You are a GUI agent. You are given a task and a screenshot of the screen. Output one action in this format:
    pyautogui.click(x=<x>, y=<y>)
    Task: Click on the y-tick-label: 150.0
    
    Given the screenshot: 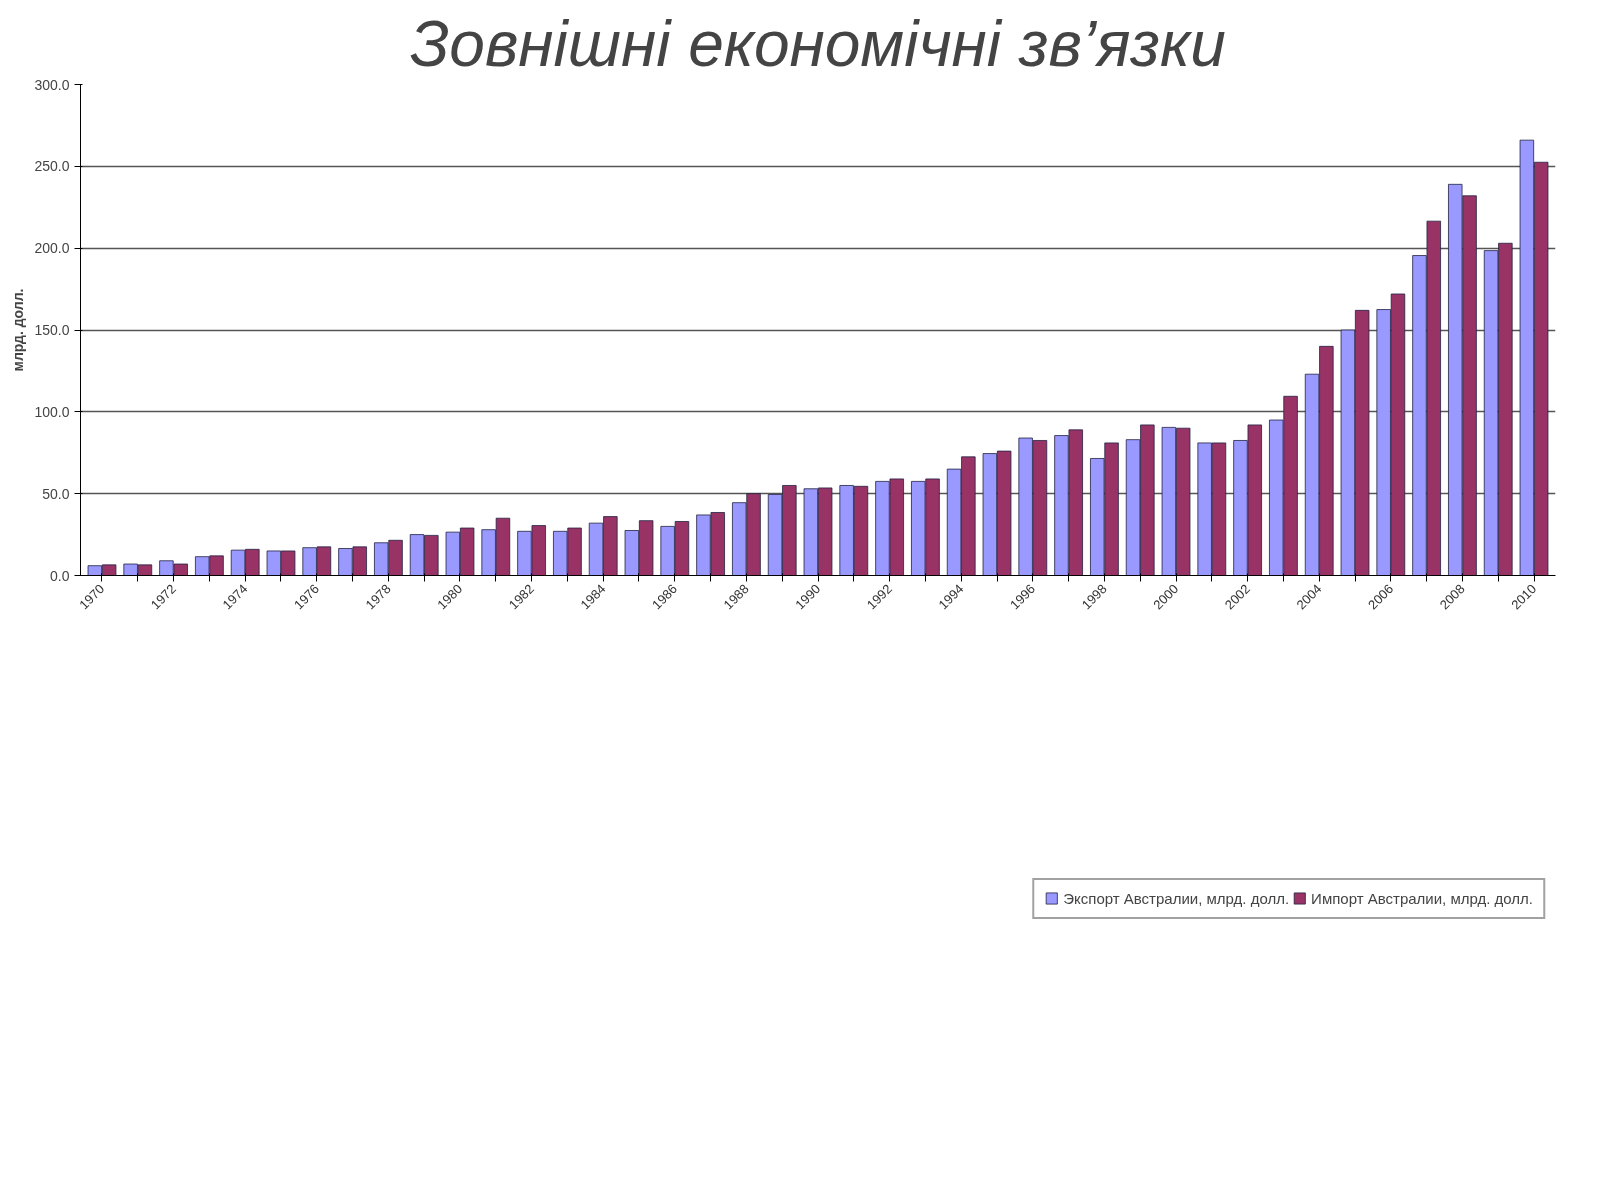 What is the action you would take?
    pyautogui.click(x=52, y=330)
    